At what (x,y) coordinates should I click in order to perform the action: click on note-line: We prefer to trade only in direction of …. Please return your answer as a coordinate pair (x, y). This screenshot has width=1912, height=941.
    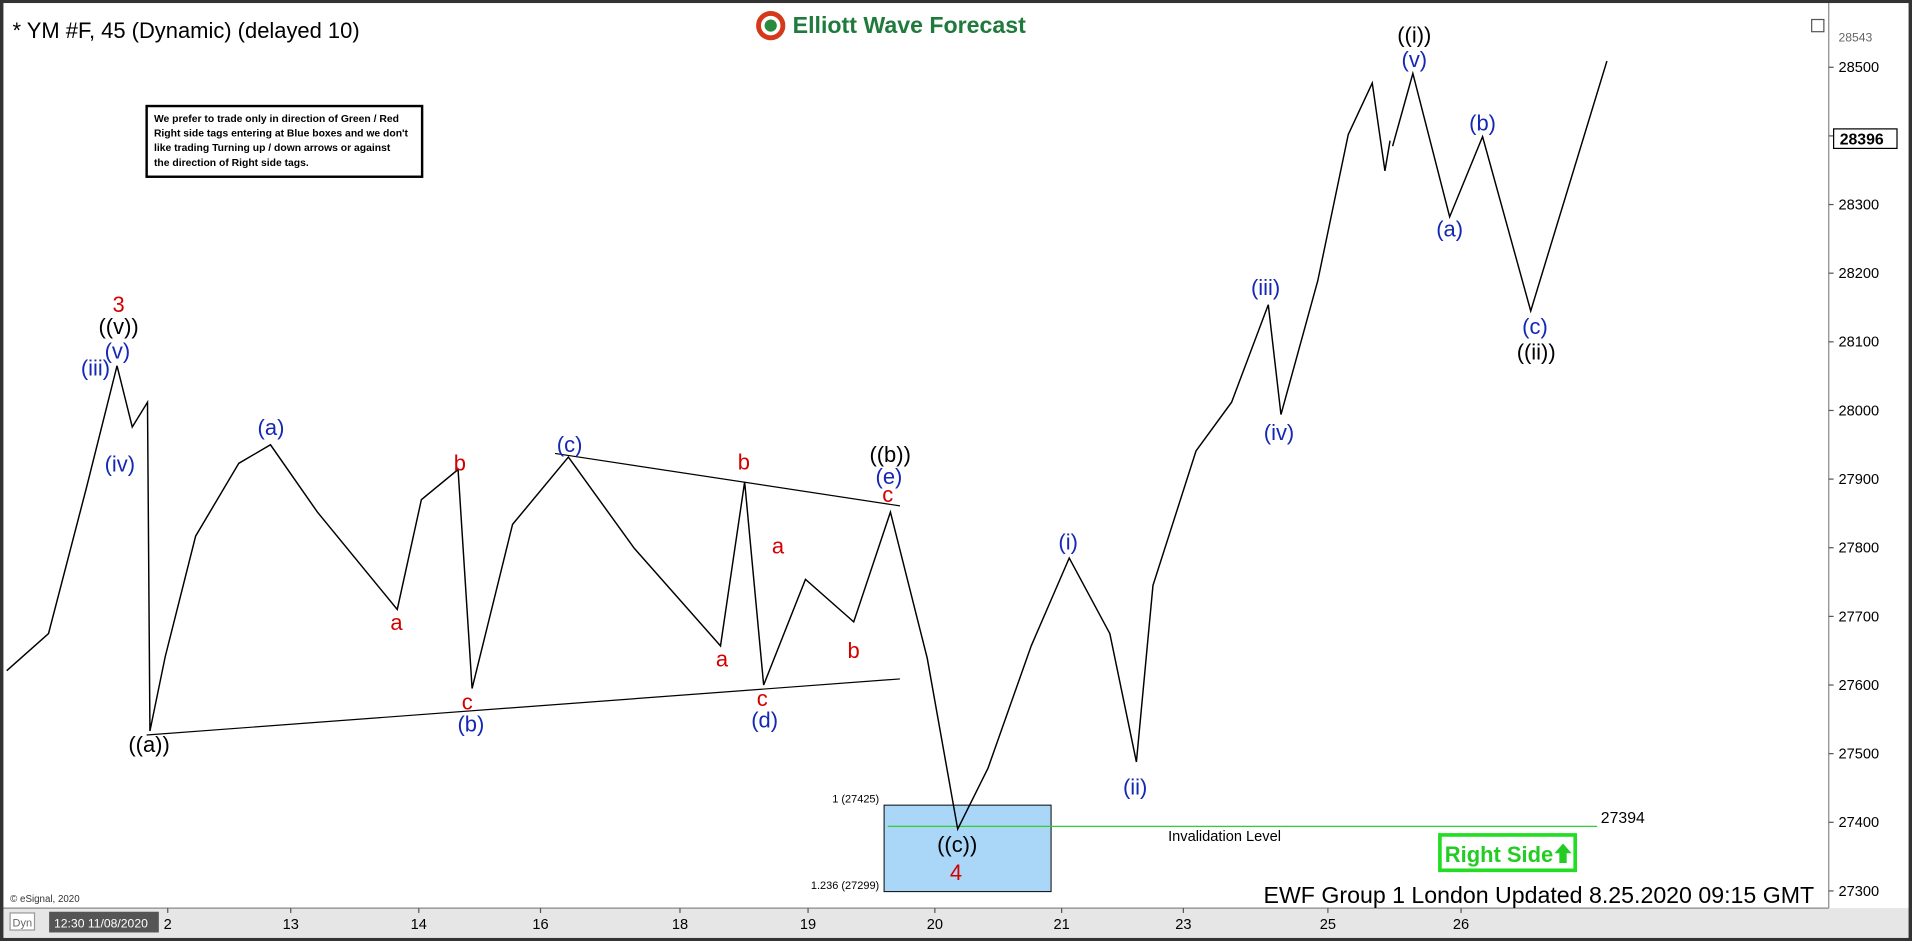
    Looking at the image, I should click on (276, 119).